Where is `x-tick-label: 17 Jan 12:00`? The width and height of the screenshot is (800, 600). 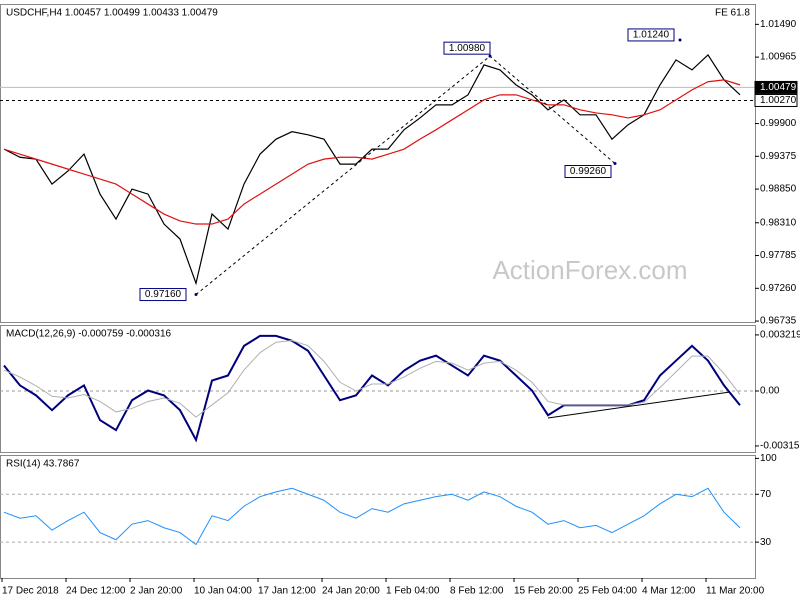
x-tick-label: 17 Jan 12:00 is located at coordinates (287, 591).